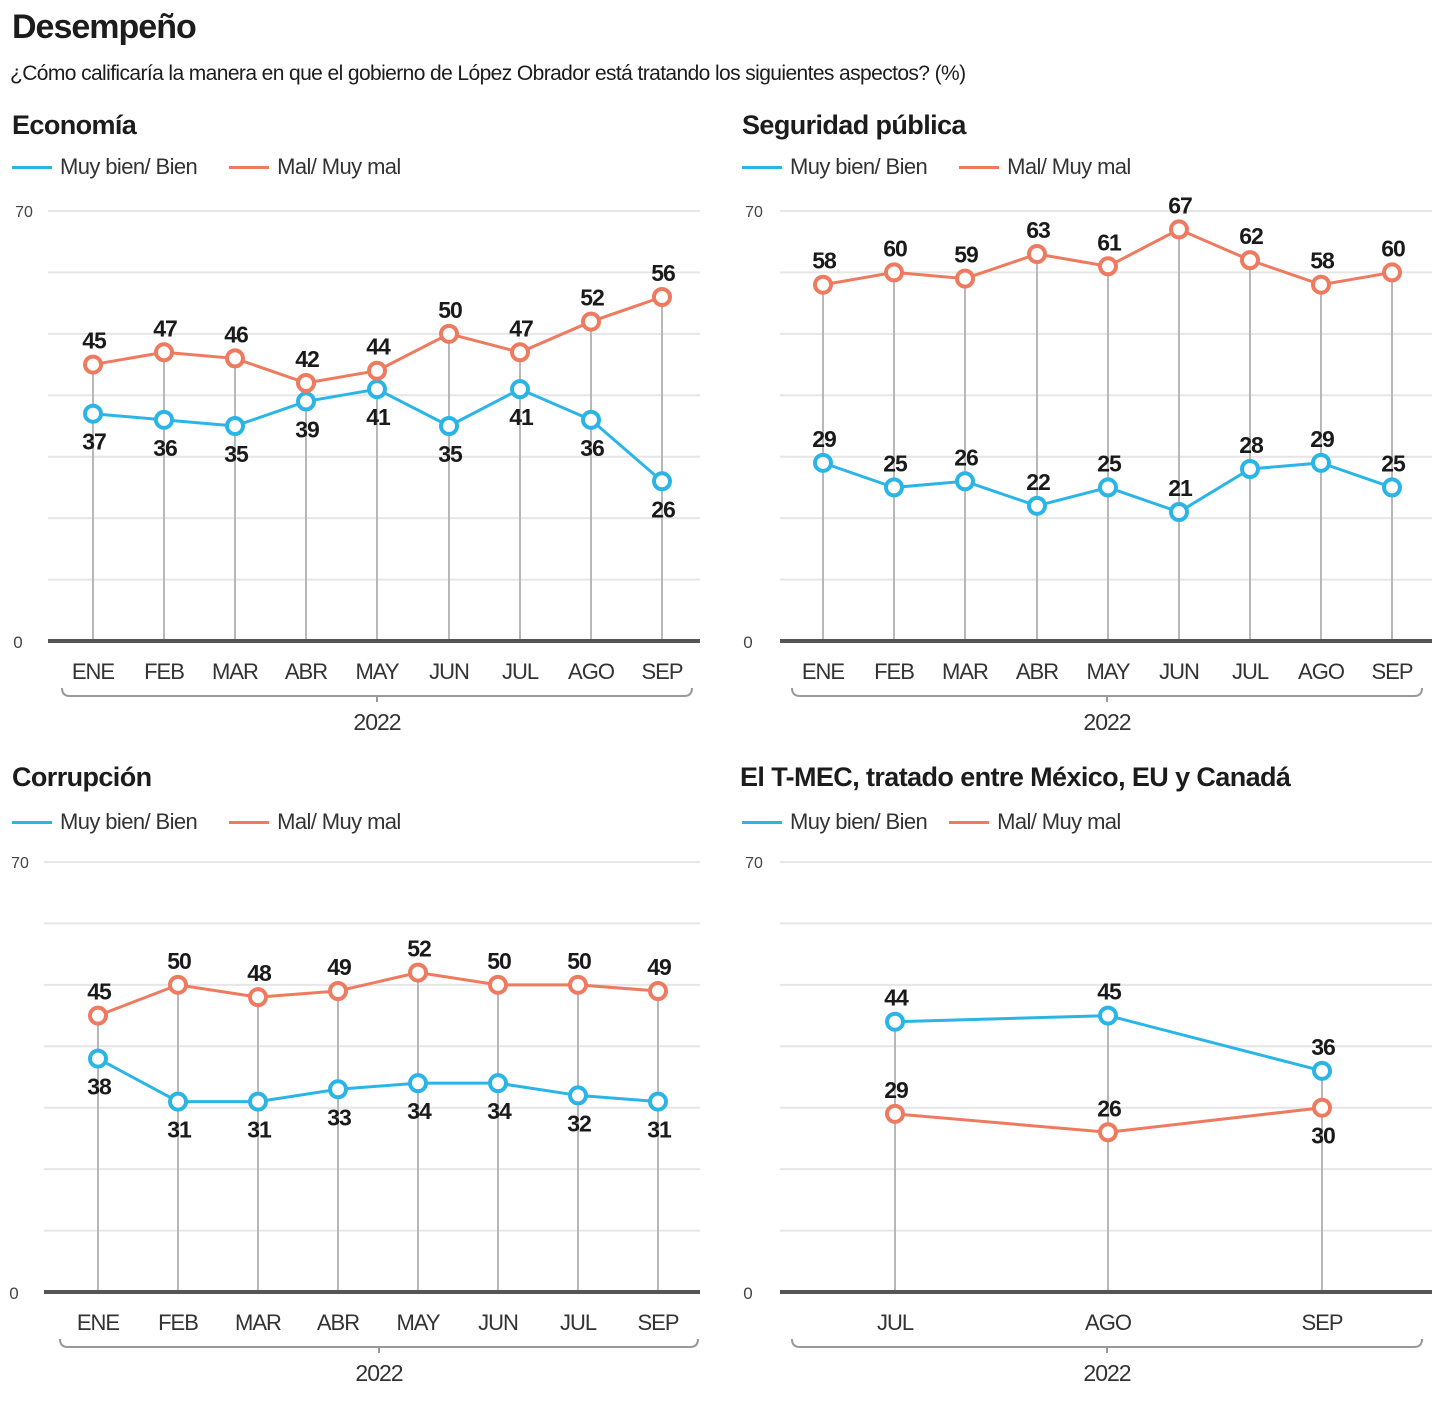 This screenshot has height=1419, width=1440. I want to click on data-label: 31, so click(179, 1130).